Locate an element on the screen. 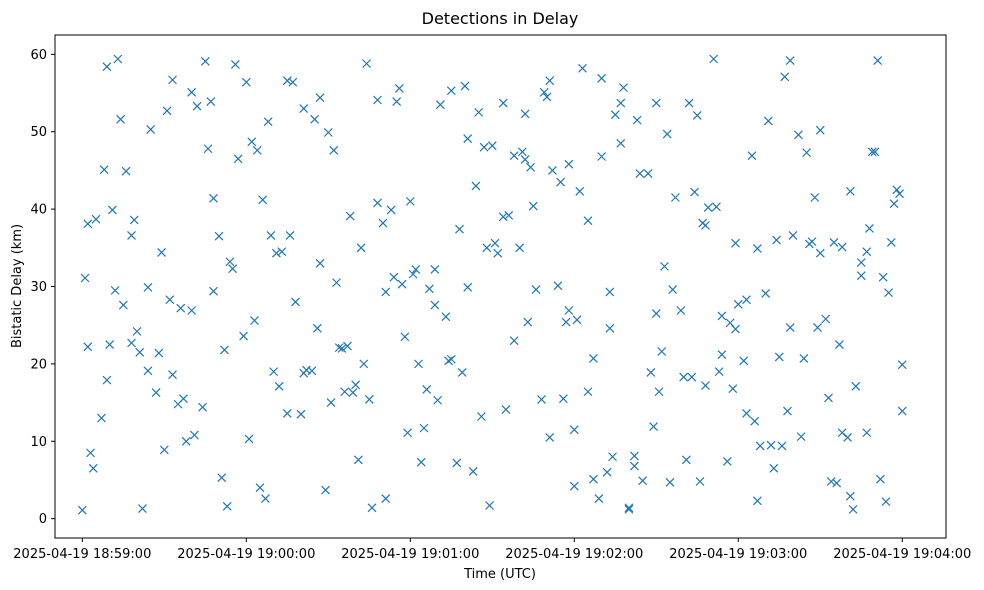 This screenshot has width=984, height=590. y-tick-label: 40 is located at coordinates (38, 210).